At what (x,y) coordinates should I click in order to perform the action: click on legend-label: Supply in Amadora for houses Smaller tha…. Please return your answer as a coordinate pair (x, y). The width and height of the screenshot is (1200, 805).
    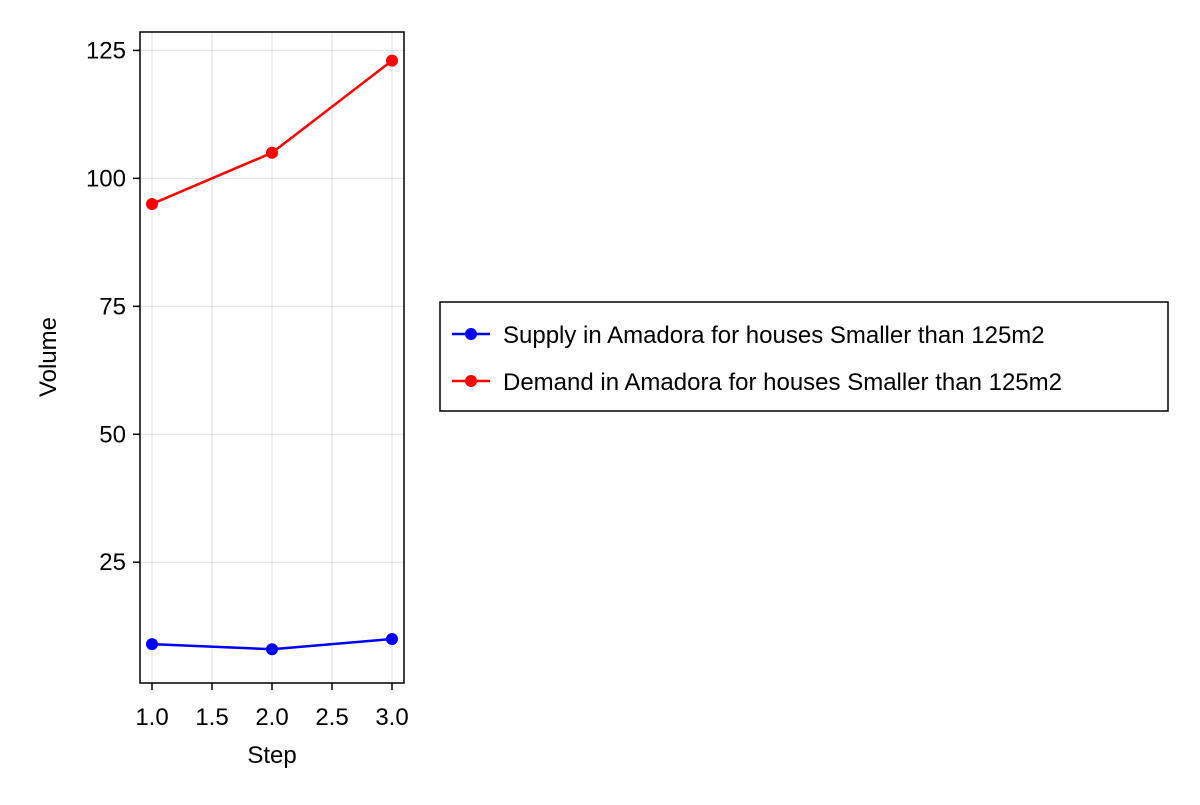
    Looking at the image, I should click on (774, 335).